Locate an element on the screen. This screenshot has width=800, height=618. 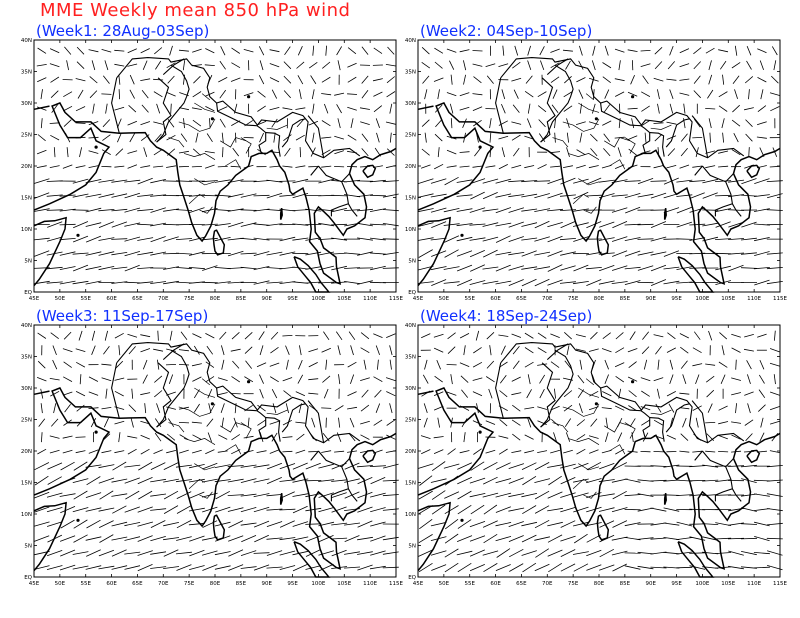
panel-title-week2: (Week2: 04Sep-10Sep) is located at coordinates (506, 31).